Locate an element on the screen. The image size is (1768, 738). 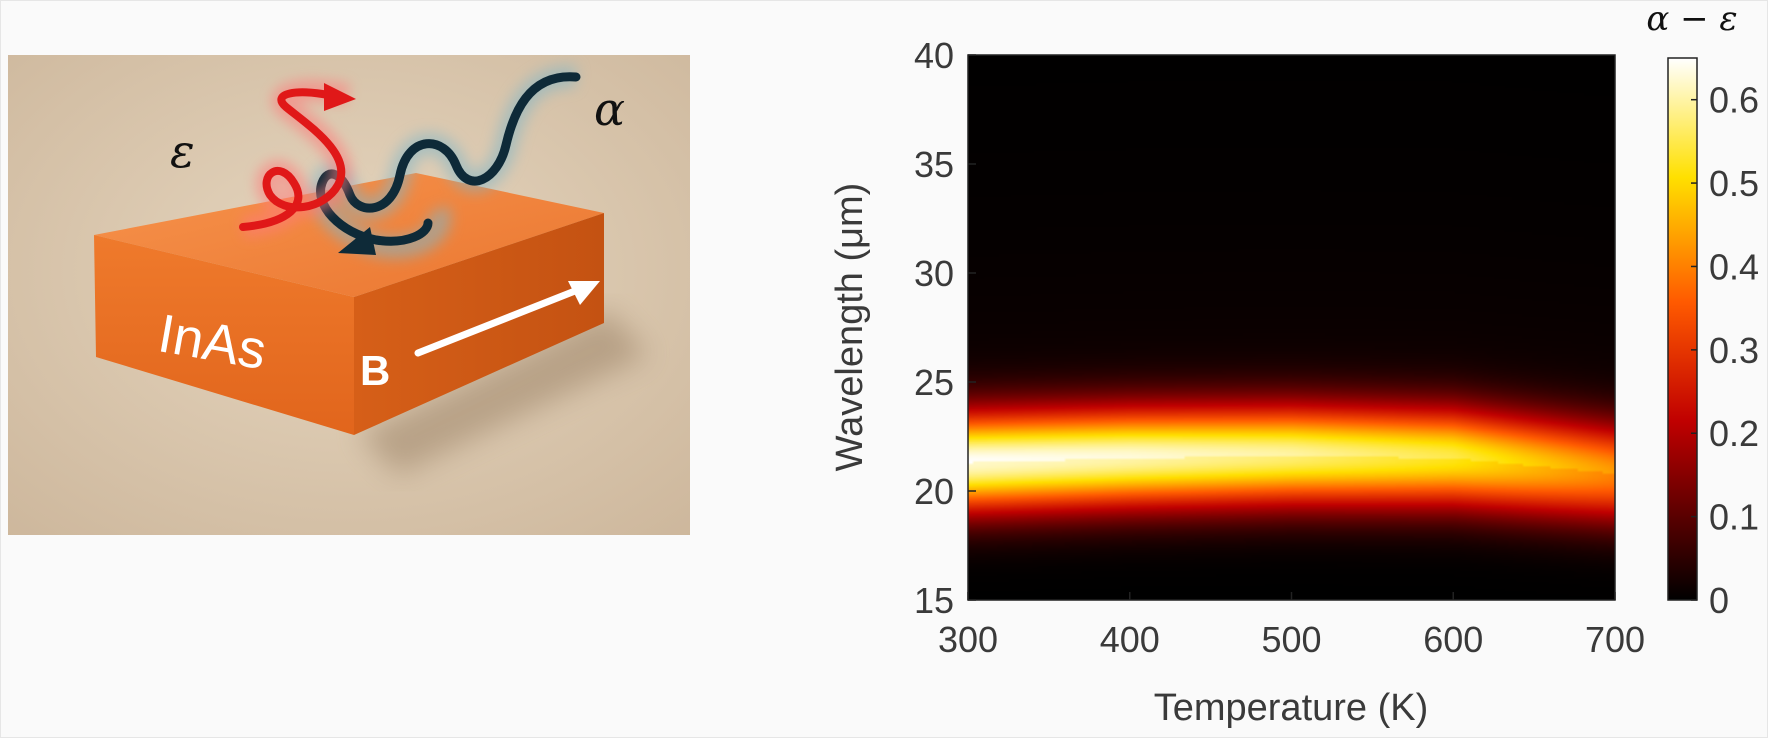
y-tick-label: 35 is located at coordinates (934, 164).